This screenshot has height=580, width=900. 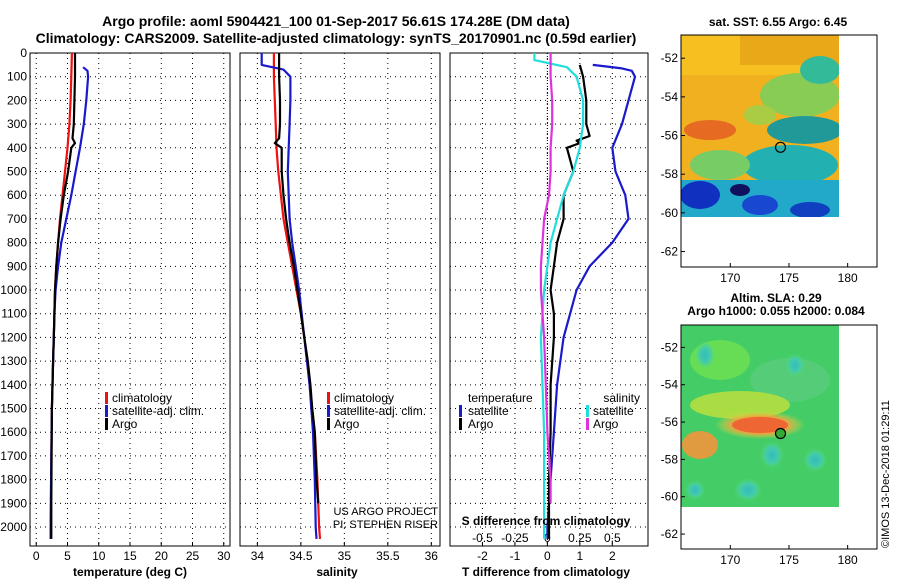 I want to click on y-tick-label: 1700, so click(x=13, y=456).